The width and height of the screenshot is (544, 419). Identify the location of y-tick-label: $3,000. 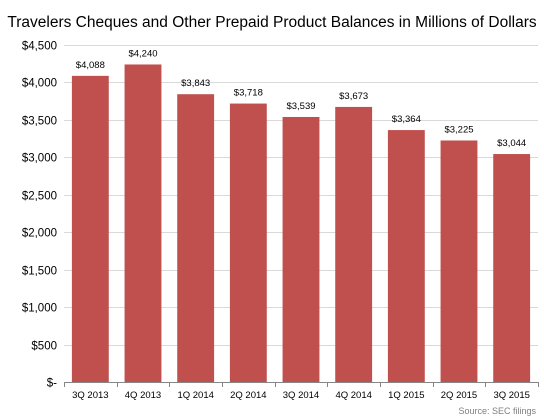
(39, 159).